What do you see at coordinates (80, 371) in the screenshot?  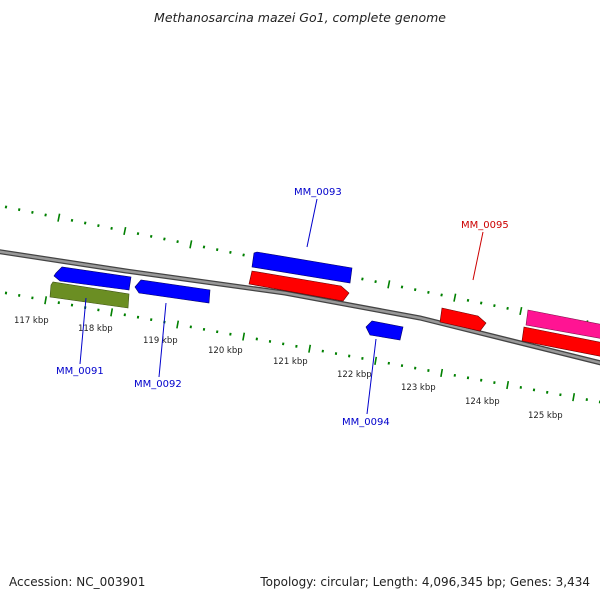 I see `gene-label: MM_0091` at bounding box center [80, 371].